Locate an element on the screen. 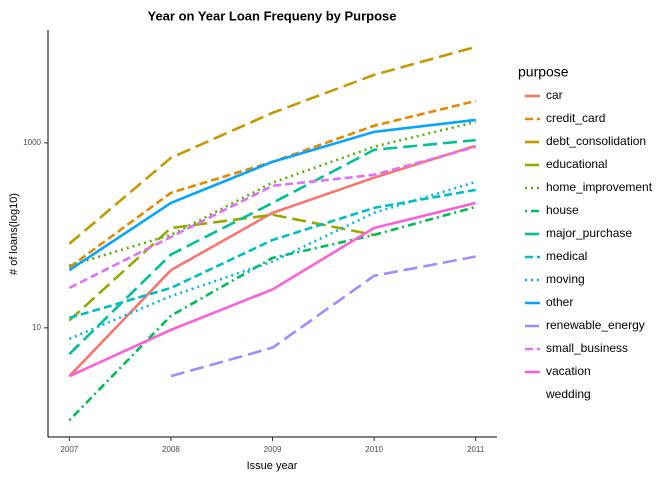 This screenshot has height=480, width=672. legend-label: home_improvement is located at coordinates (599, 187).